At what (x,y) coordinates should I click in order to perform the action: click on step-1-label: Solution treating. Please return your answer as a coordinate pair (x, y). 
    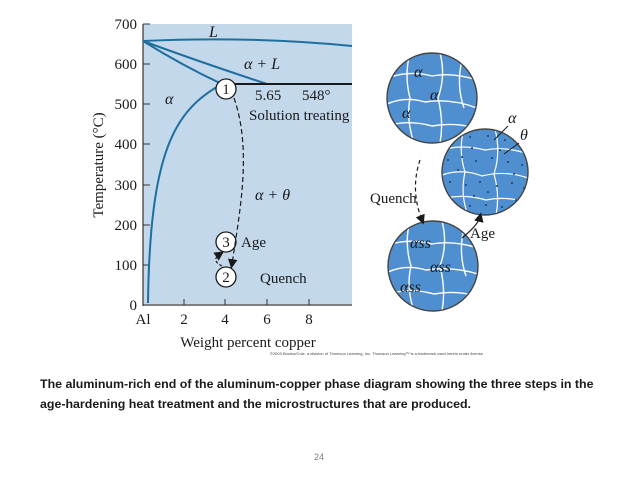
    Looking at the image, I should click on (299, 116).